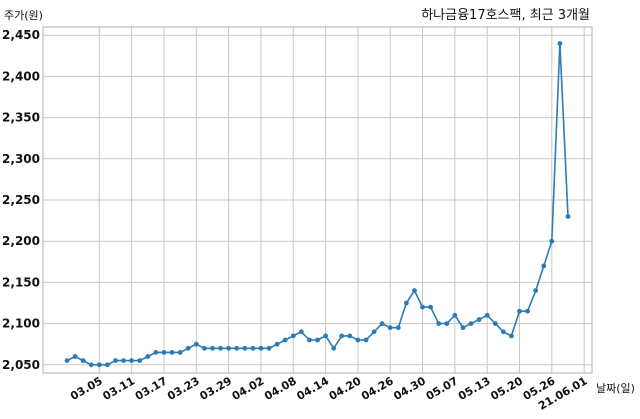 The height and width of the screenshot is (419, 640). What do you see at coordinates (21, 118) in the screenshot?
I see `y-tick-label: 2,350` at bounding box center [21, 118].